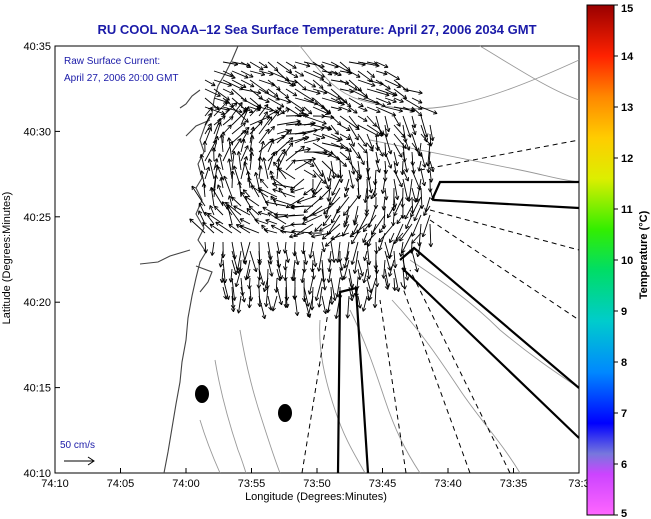  I want to click on colorbar-tick-label: 12, so click(627, 159).